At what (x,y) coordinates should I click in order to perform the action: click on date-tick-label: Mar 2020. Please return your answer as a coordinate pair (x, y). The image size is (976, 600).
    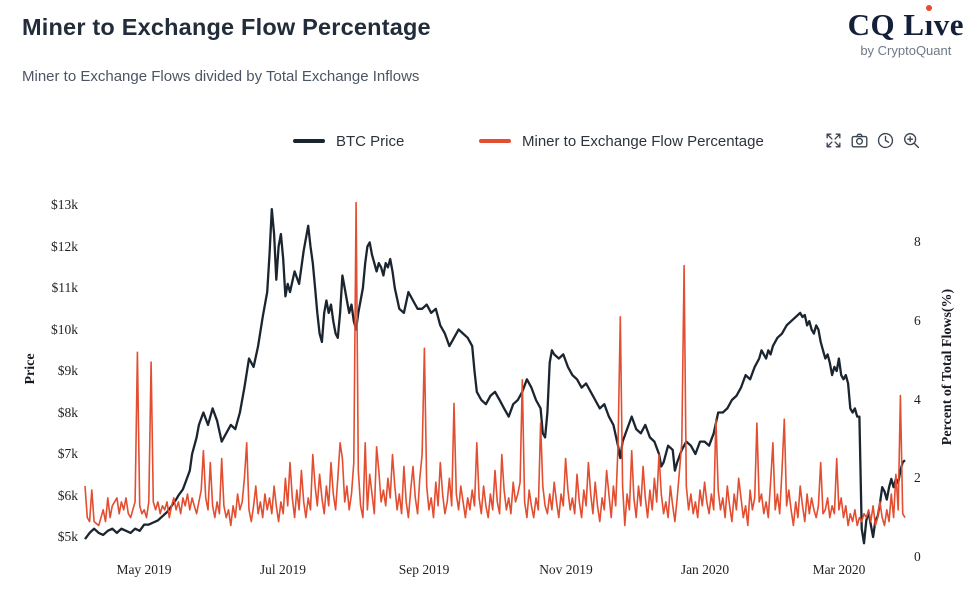
    Looking at the image, I should click on (839, 569).